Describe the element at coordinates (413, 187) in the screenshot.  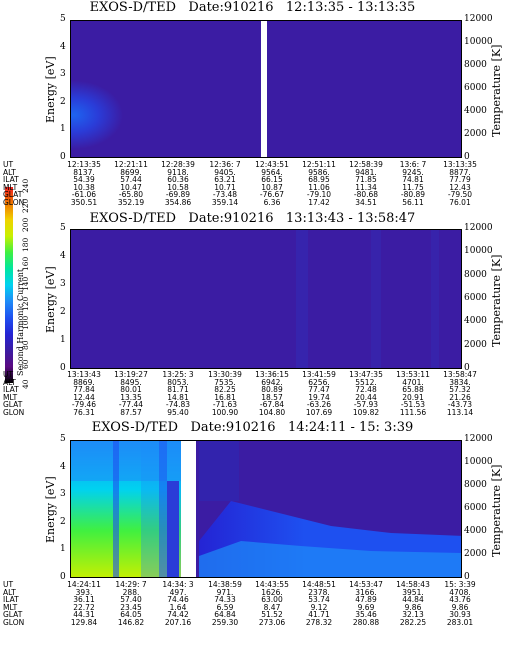
I see `table-cell: 11.75` at that location.